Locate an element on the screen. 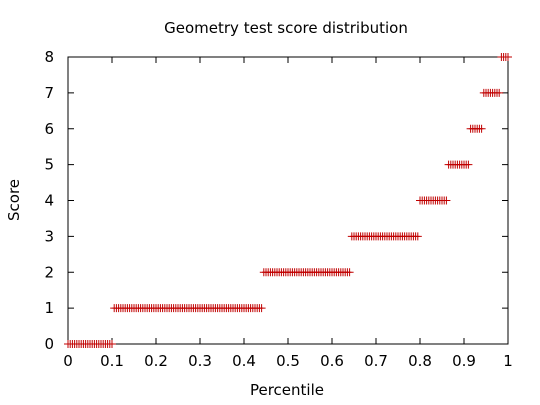 The image size is (540, 405). y-tick-label: 1 is located at coordinates (49, 308).